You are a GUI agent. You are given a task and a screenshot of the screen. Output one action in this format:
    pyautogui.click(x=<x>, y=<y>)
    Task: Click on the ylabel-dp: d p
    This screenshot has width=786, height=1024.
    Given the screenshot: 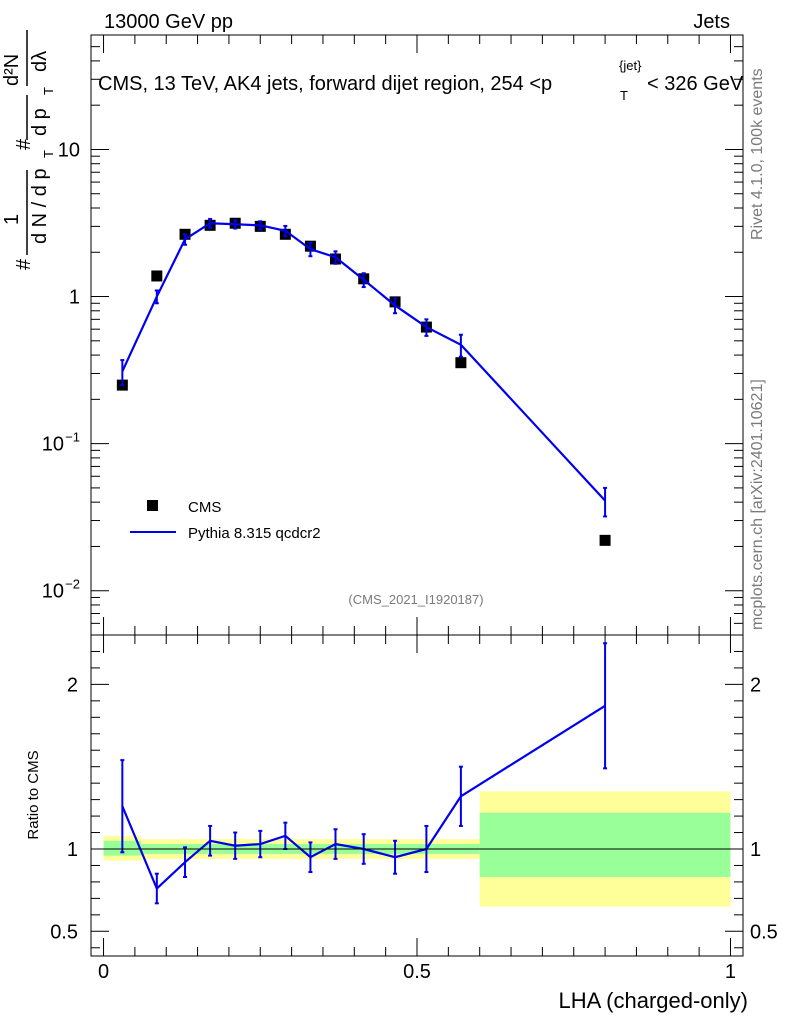 What is the action you would take?
    pyautogui.click(x=40, y=122)
    